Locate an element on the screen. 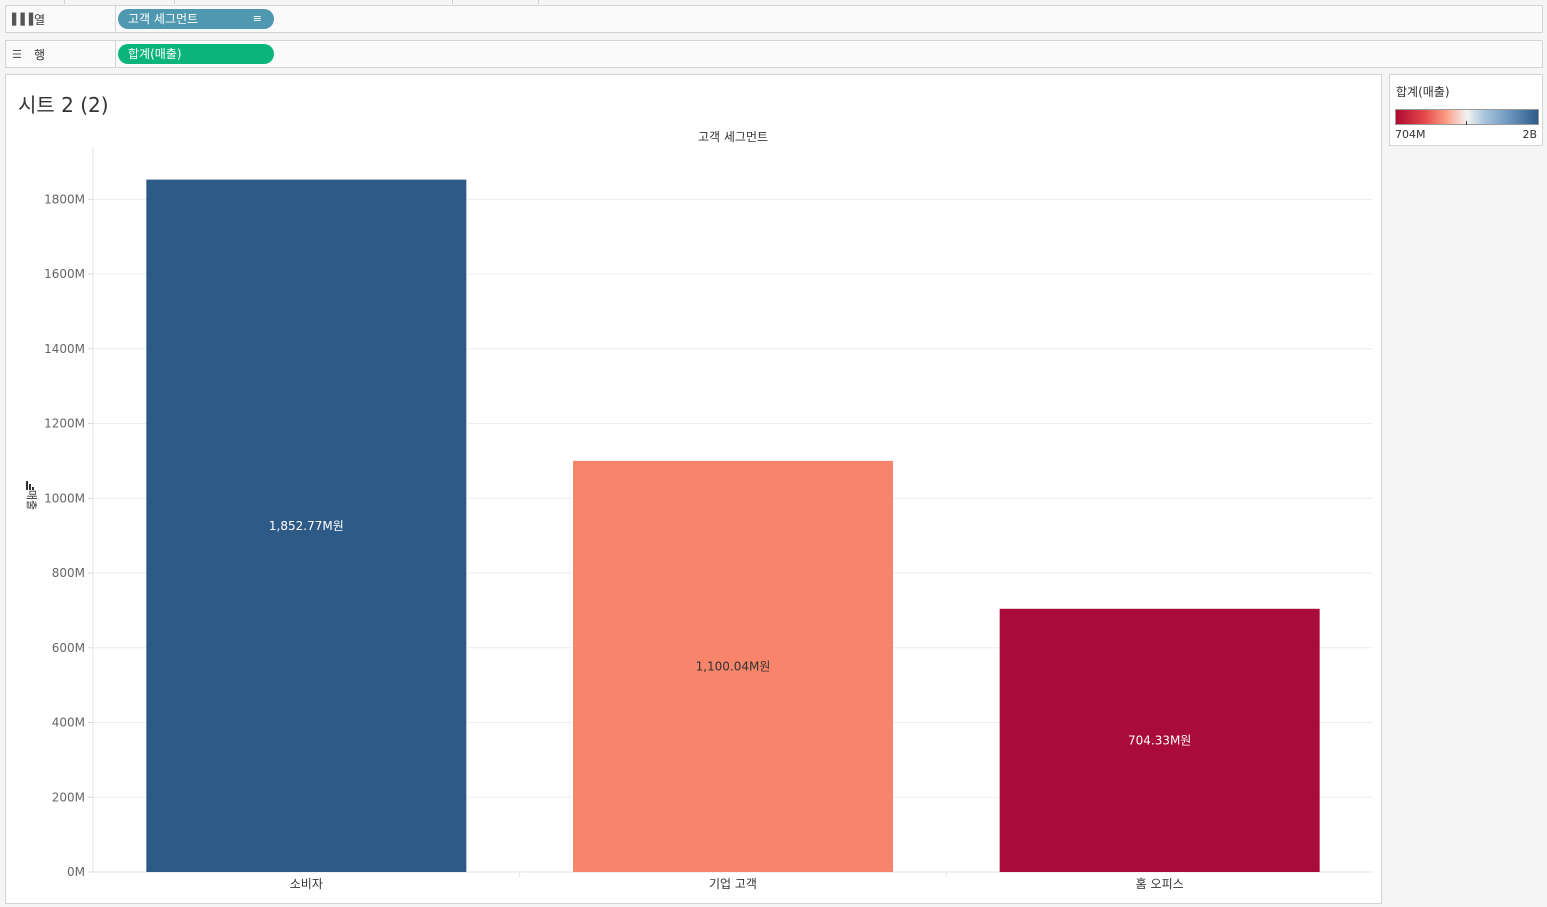 This screenshot has width=1547, height=907. legend-max-label: 2B is located at coordinates (1529, 134).